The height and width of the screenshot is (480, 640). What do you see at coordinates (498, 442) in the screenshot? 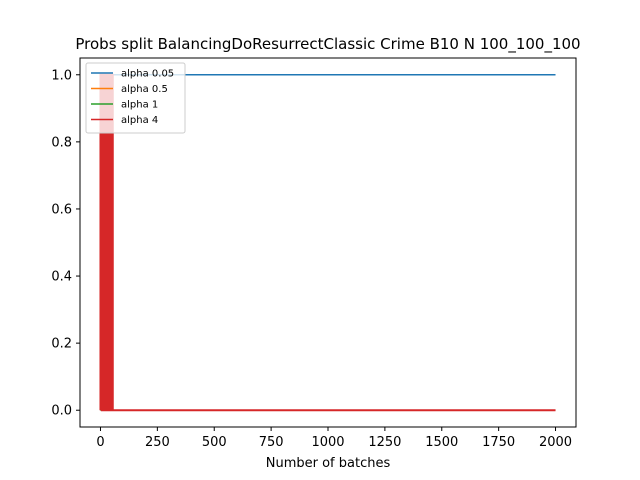
I see `x-tick-label: 1750` at bounding box center [498, 442].